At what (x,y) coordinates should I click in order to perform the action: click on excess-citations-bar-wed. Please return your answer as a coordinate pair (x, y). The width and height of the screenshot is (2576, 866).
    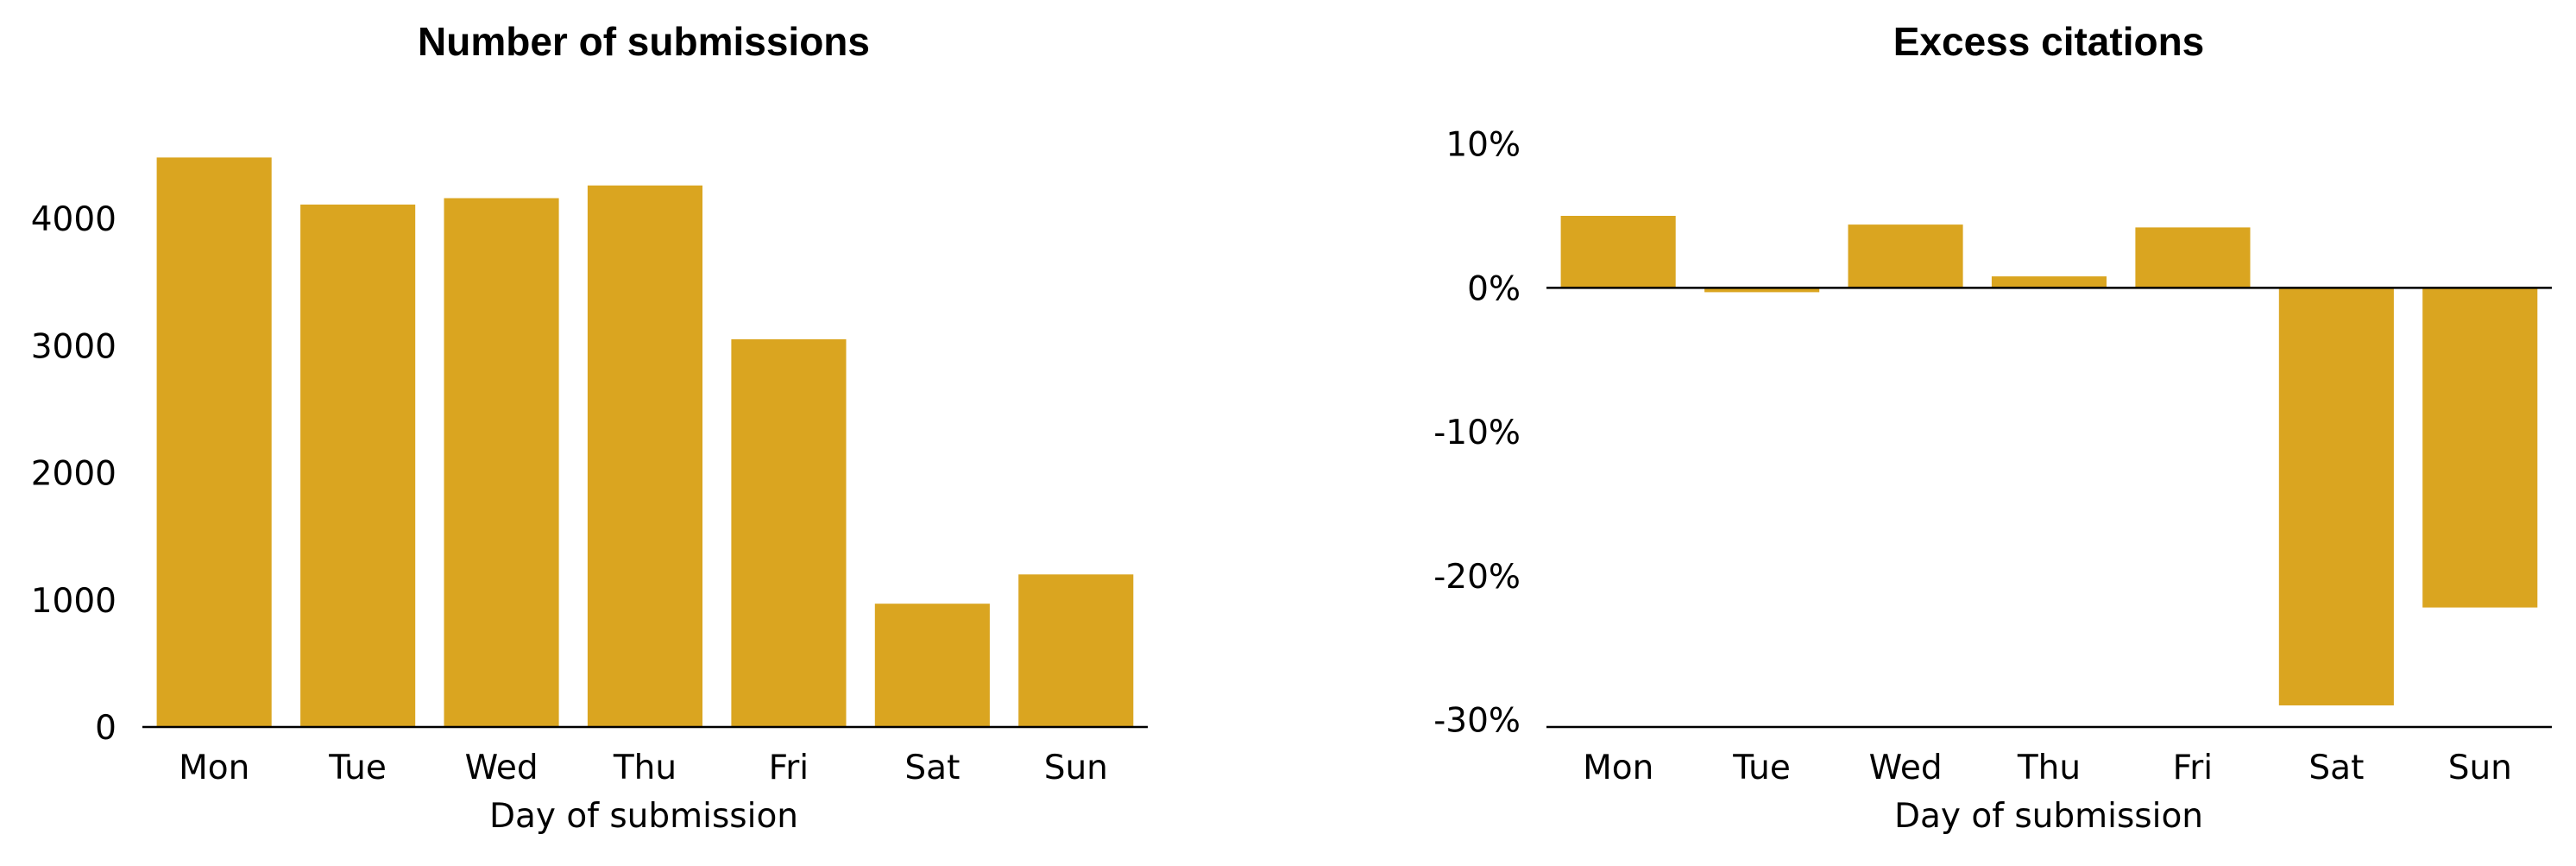
    Looking at the image, I should click on (1906, 256).